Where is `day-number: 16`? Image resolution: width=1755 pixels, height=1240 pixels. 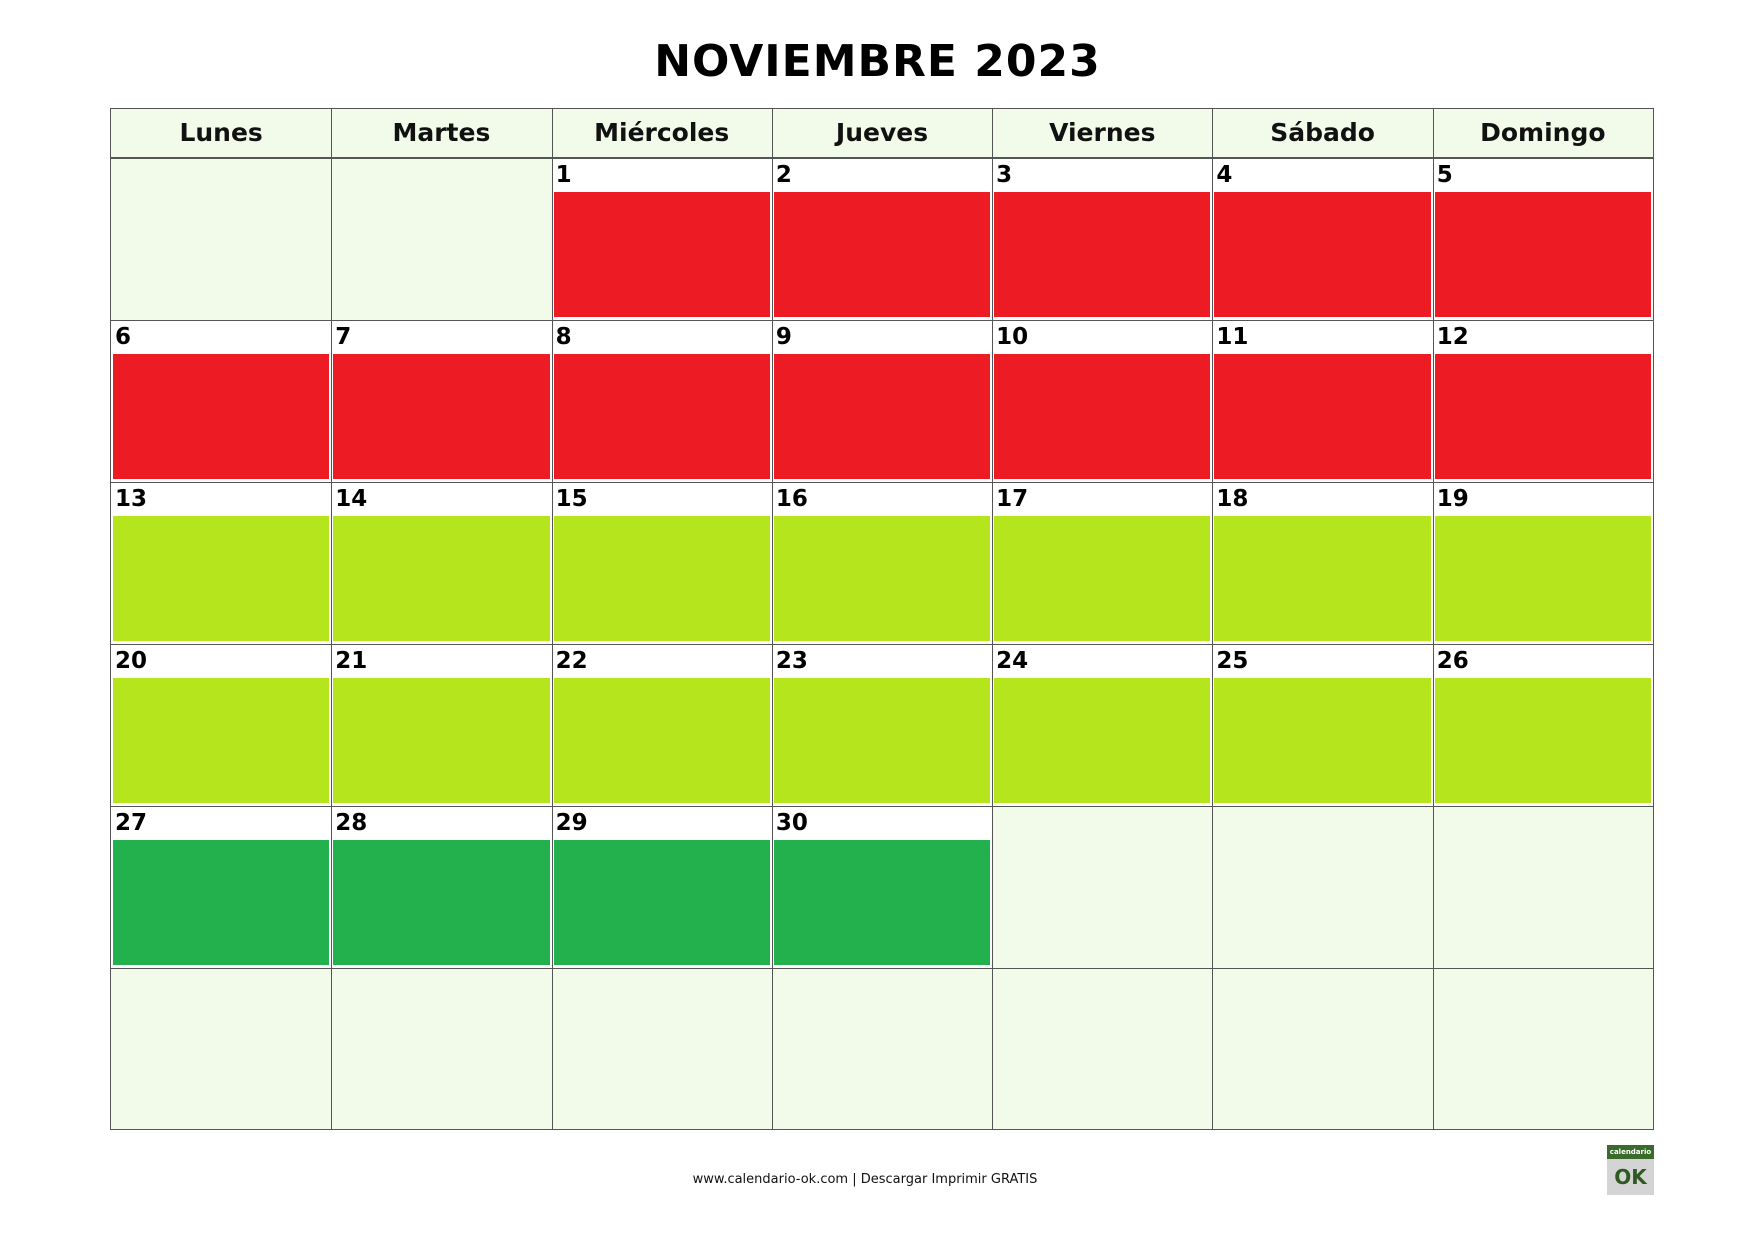
day-number: 16 is located at coordinates (791, 499).